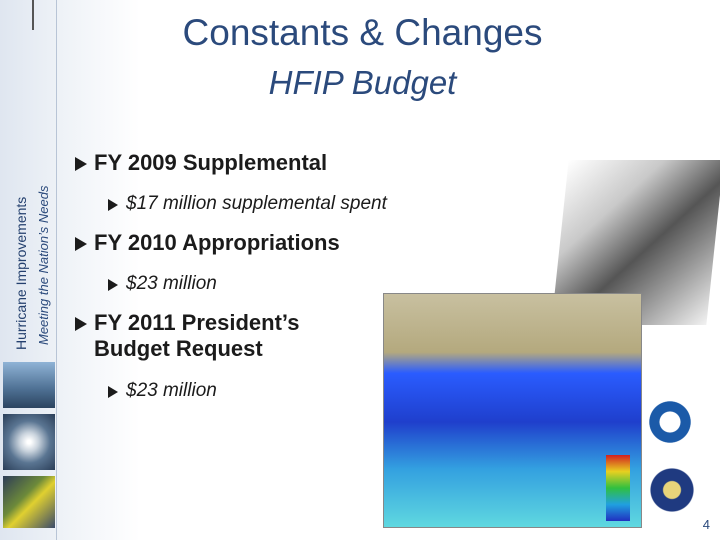 The width and height of the screenshot is (720, 540). What do you see at coordinates (362, 82) in the screenshot?
I see `slide-subtitle: HFIP Budget` at bounding box center [362, 82].